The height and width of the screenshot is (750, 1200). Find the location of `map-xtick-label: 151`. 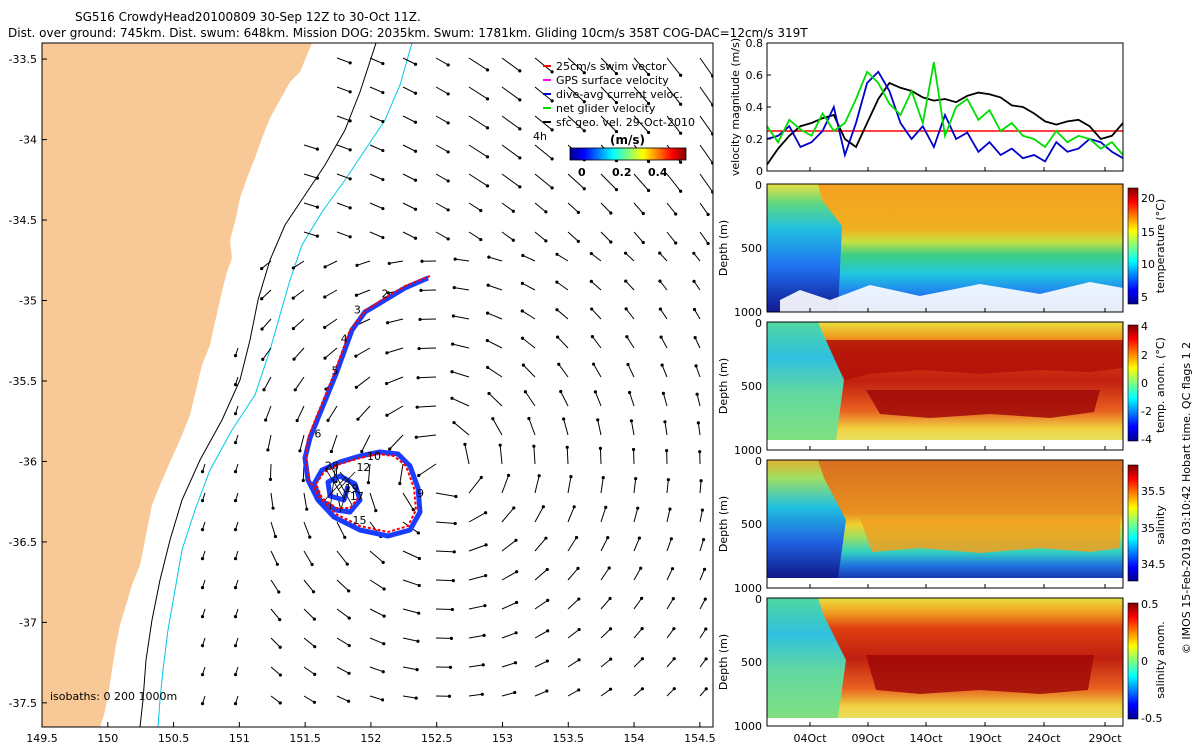

map-xtick-label: 151 is located at coordinates (239, 738).